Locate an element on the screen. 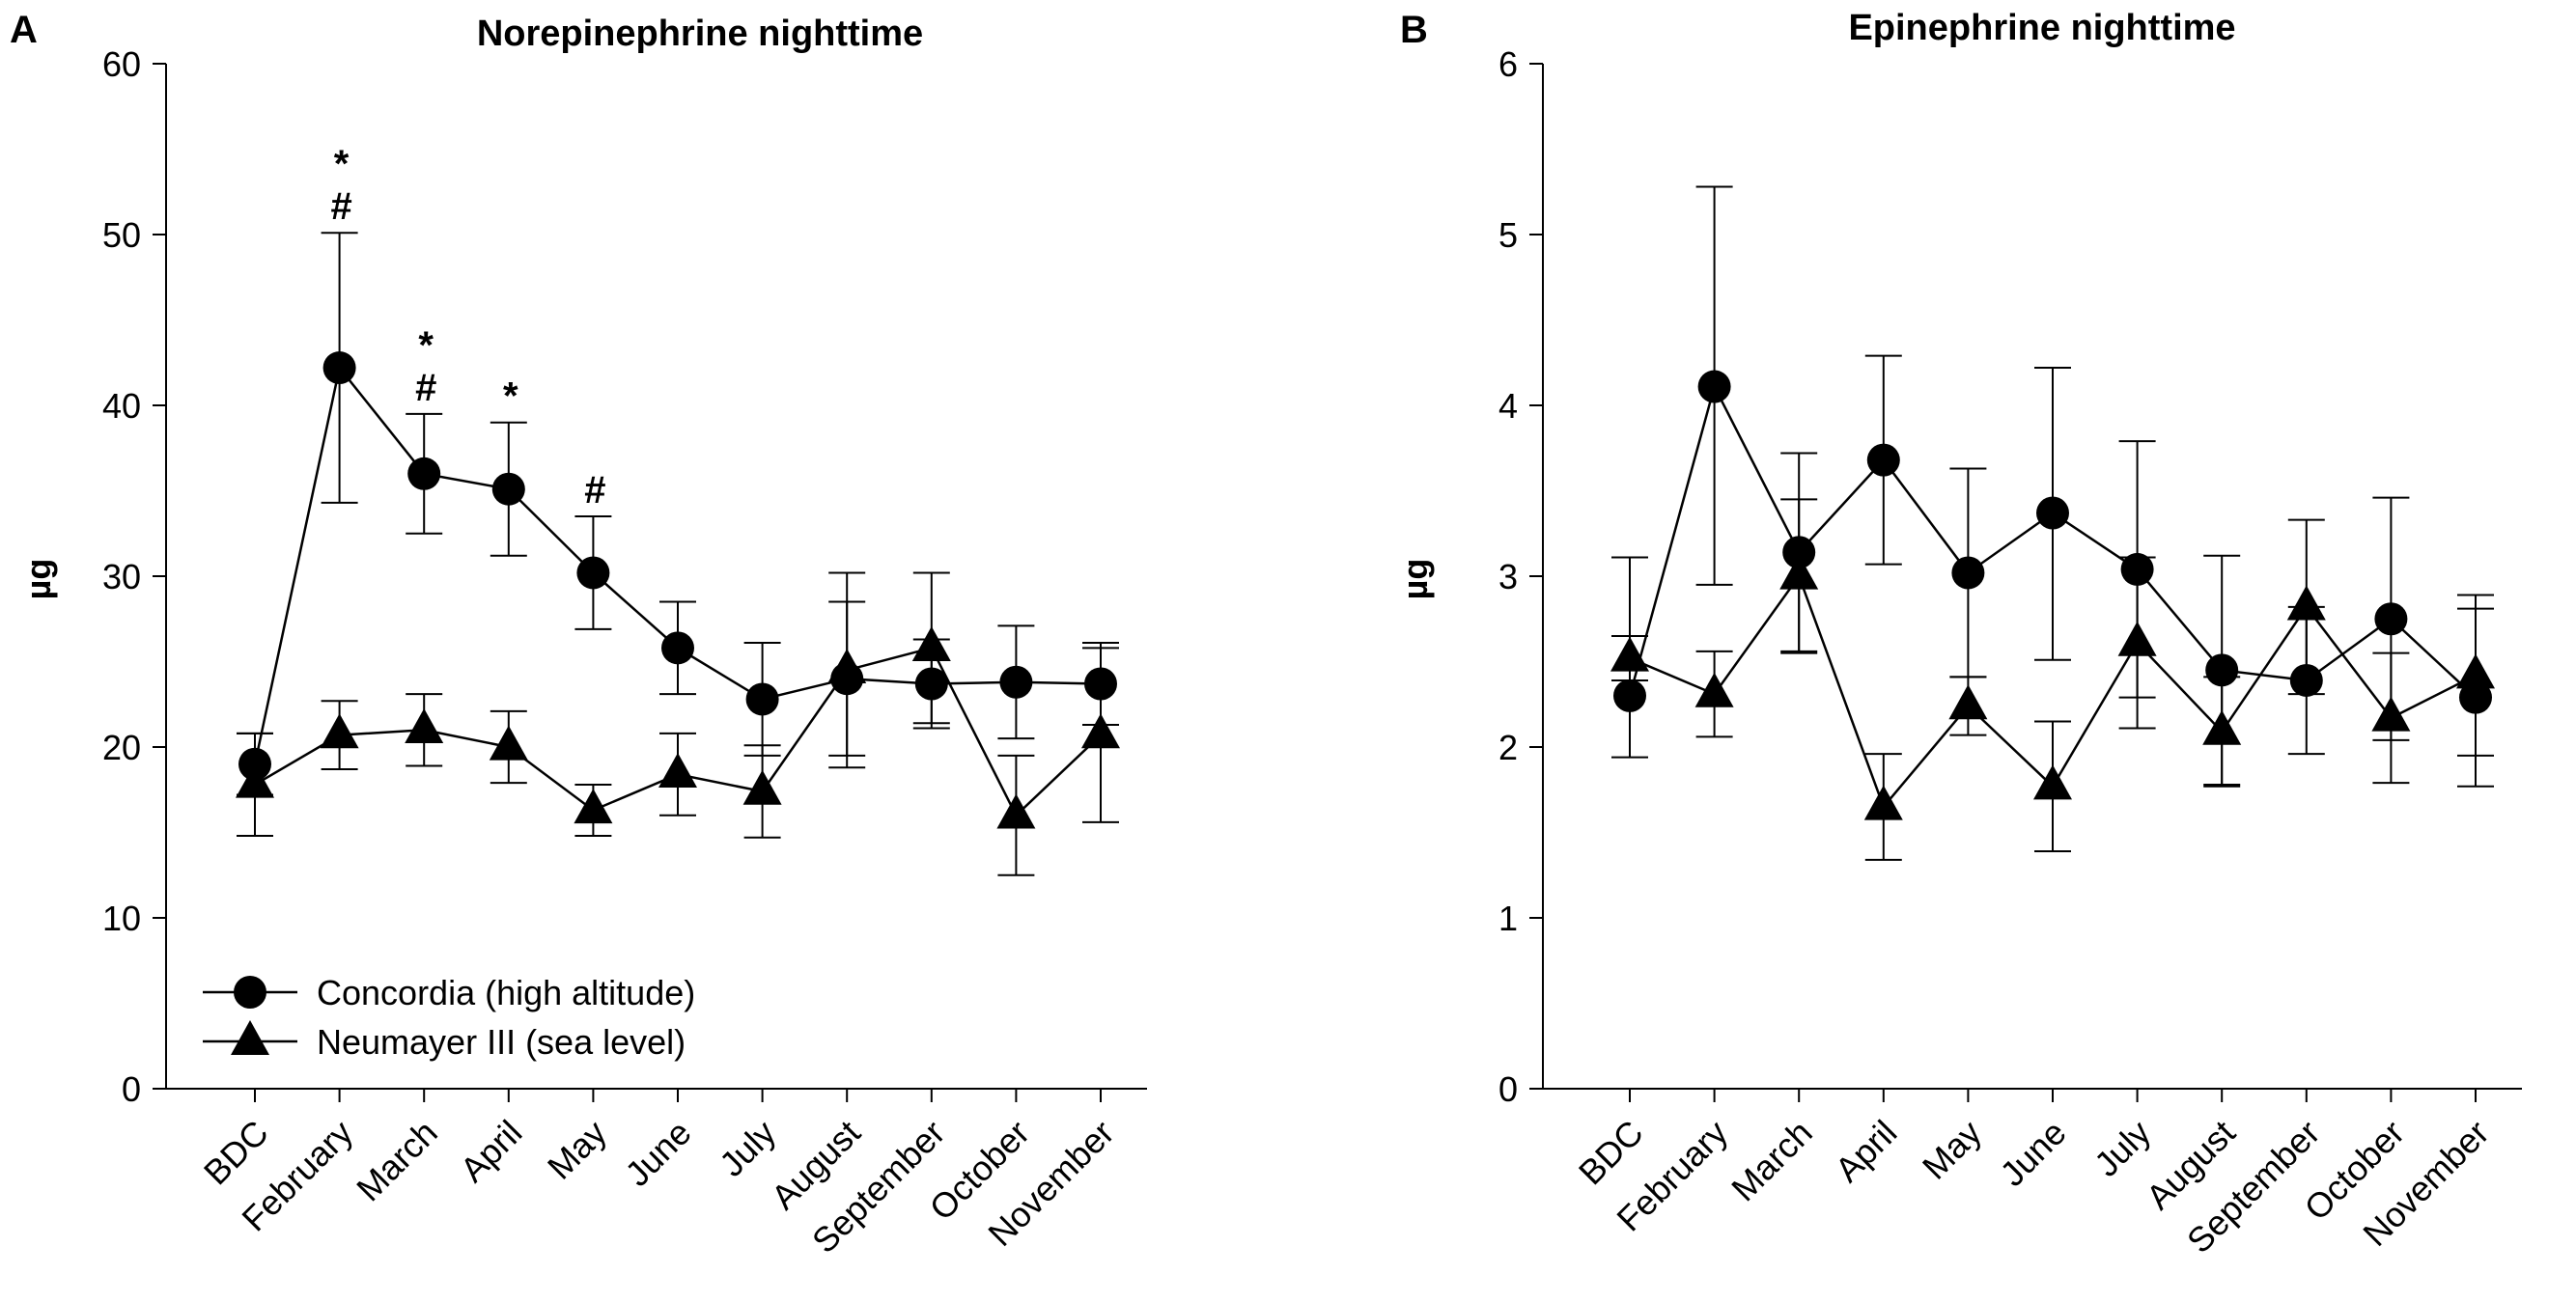 This screenshot has height=1302, width=2576. panel-b-letter: B is located at coordinates (1414, 30).